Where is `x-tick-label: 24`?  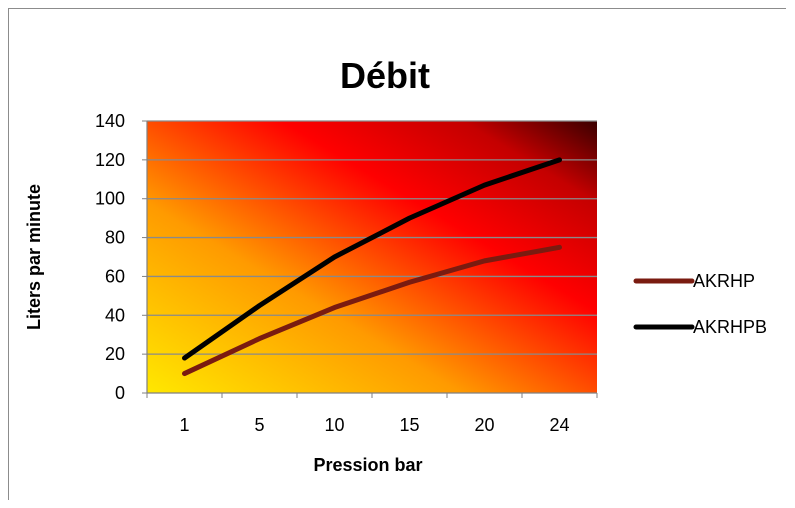
x-tick-label: 24 is located at coordinates (559, 425).